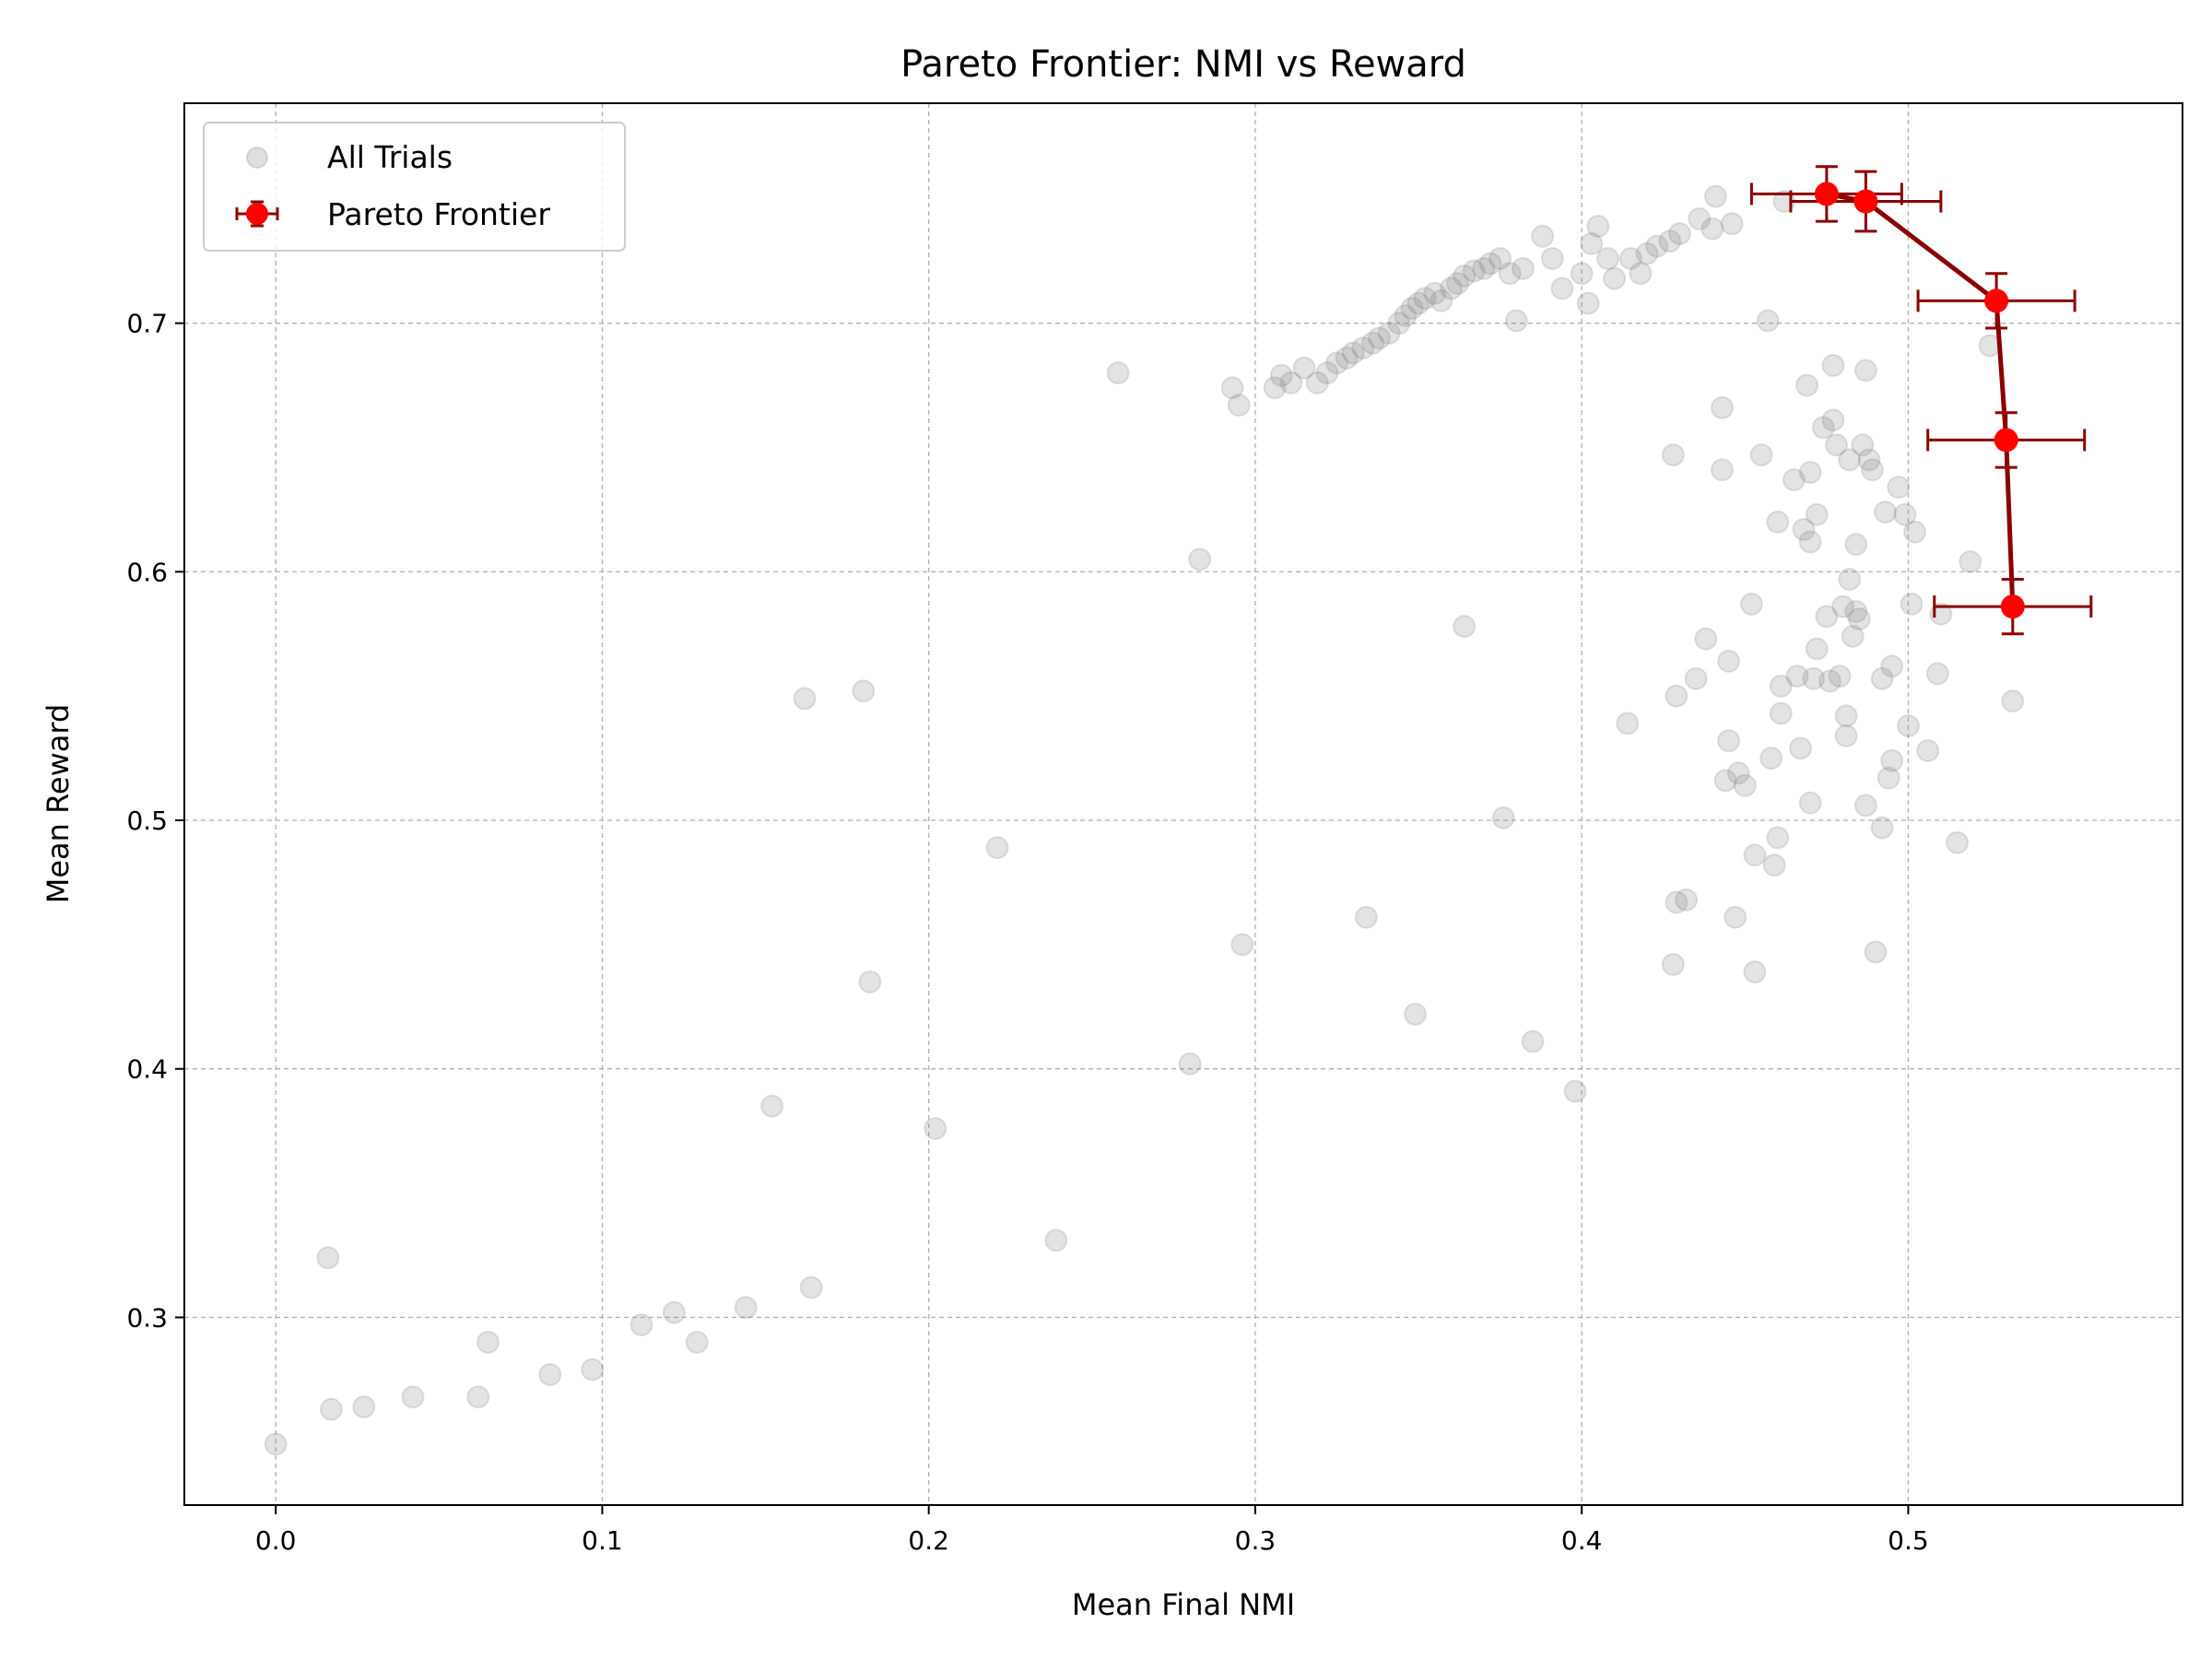 The height and width of the screenshot is (1659, 2212). Describe the element at coordinates (414, 187) in the screenshot. I see `legend-box` at that location.